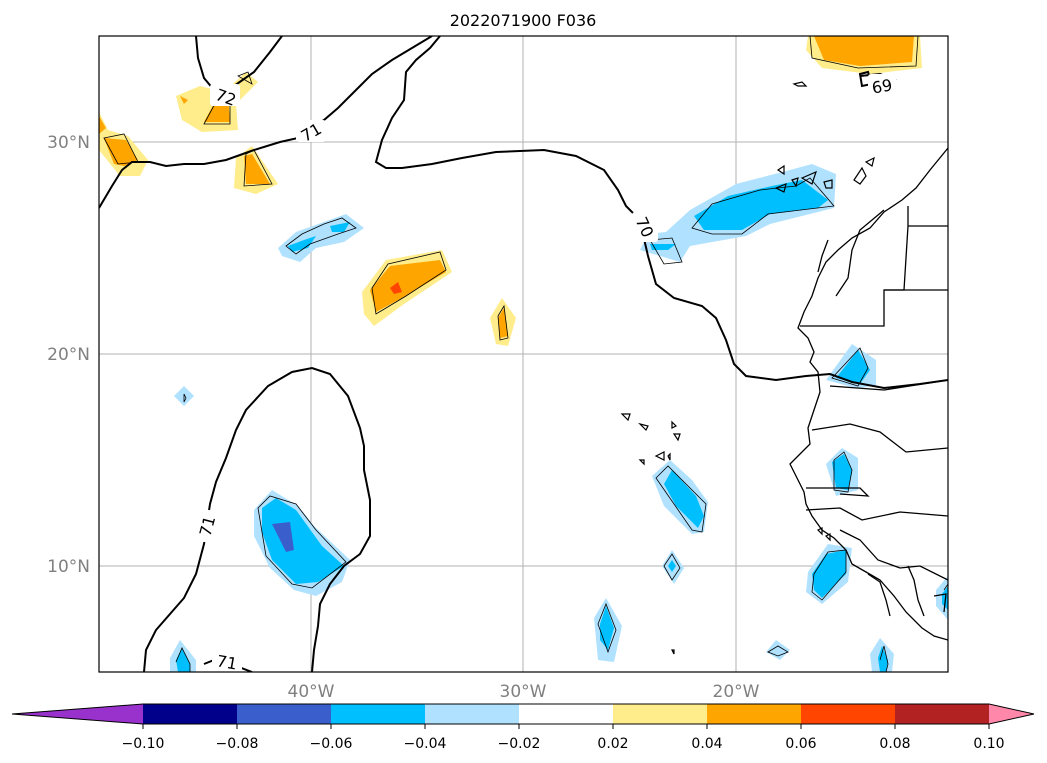 The image size is (1047, 763). I want to click on lat-label-10n: 10°N, so click(68, 567).